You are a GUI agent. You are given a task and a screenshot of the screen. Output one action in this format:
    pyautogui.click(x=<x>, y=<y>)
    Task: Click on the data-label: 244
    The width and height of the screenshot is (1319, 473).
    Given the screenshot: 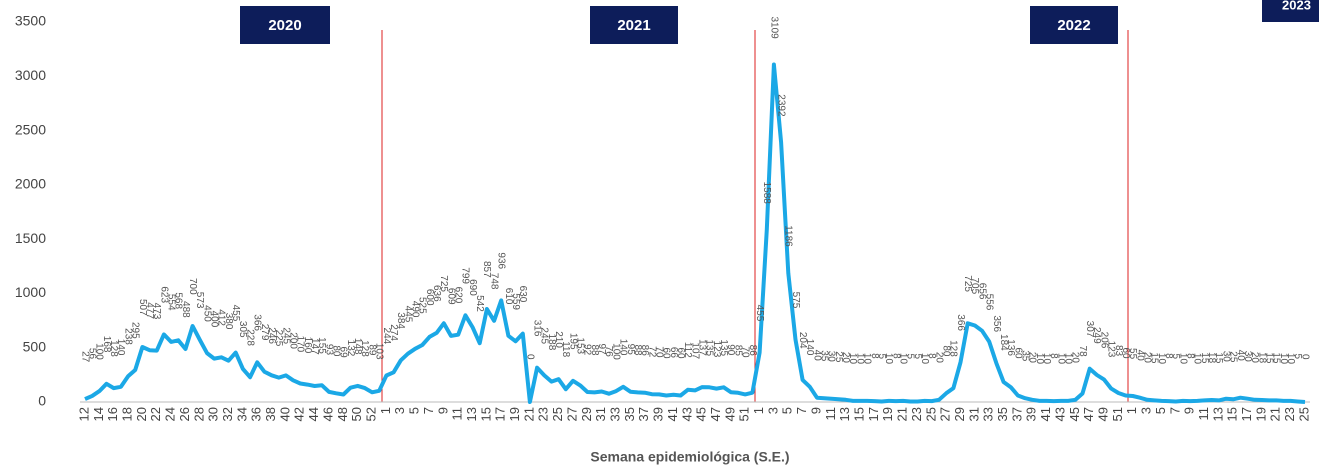 What is the action you would take?
    pyautogui.click(x=386, y=336)
    